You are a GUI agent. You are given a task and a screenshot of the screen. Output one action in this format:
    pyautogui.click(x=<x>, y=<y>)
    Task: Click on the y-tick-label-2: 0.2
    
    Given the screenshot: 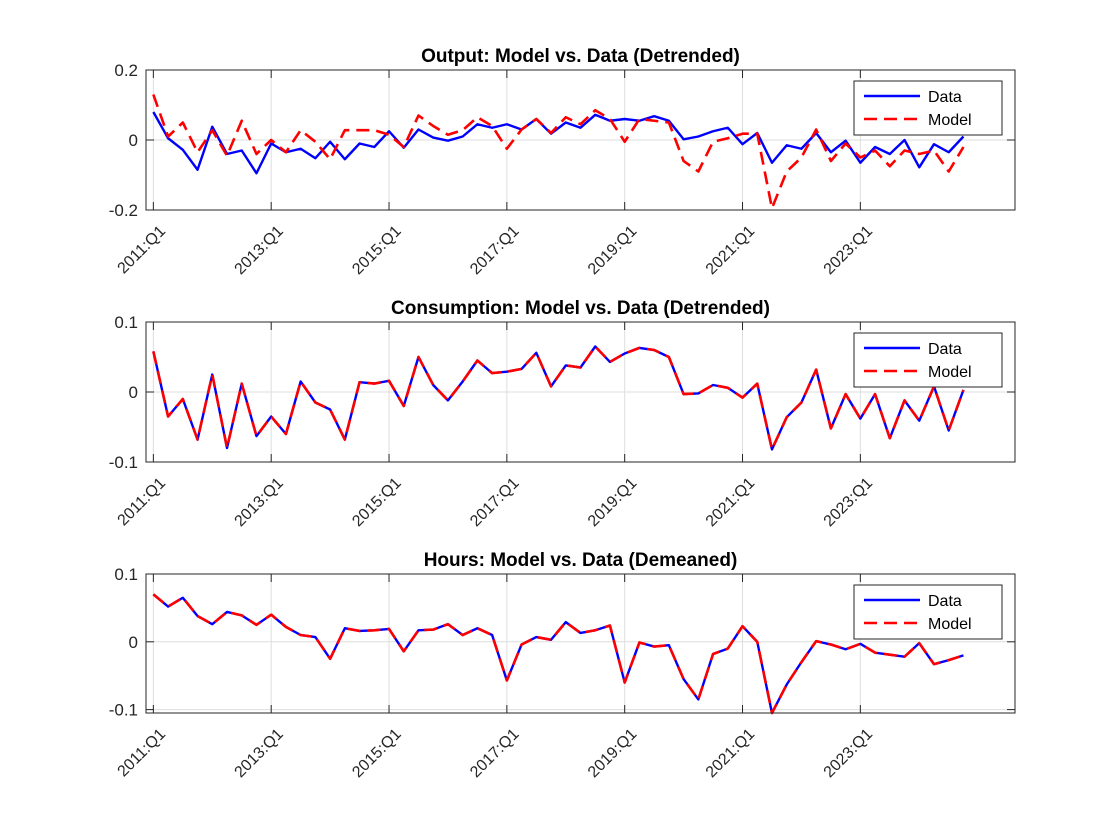 What is the action you would take?
    pyautogui.click(x=126, y=70)
    